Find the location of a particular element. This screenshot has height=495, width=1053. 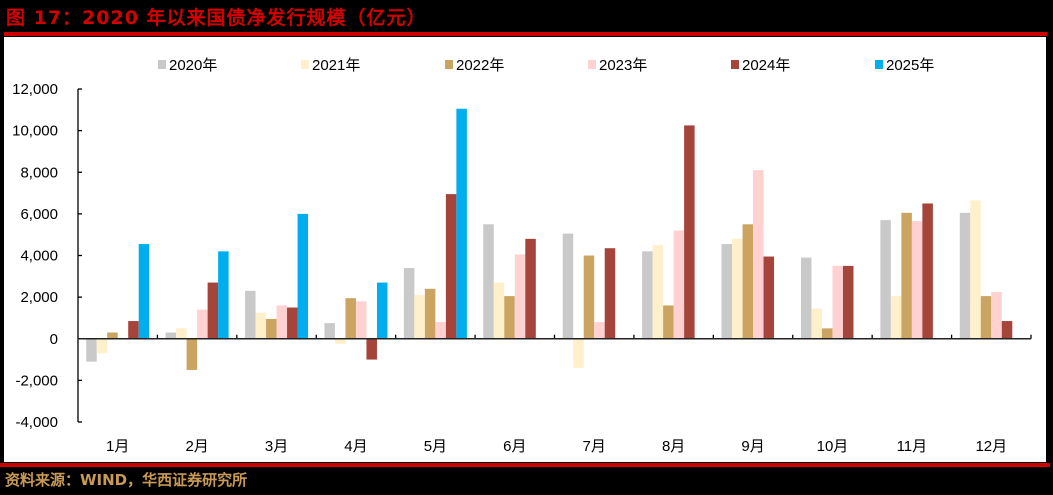

x-tick-label: 7月 is located at coordinates (594, 446).